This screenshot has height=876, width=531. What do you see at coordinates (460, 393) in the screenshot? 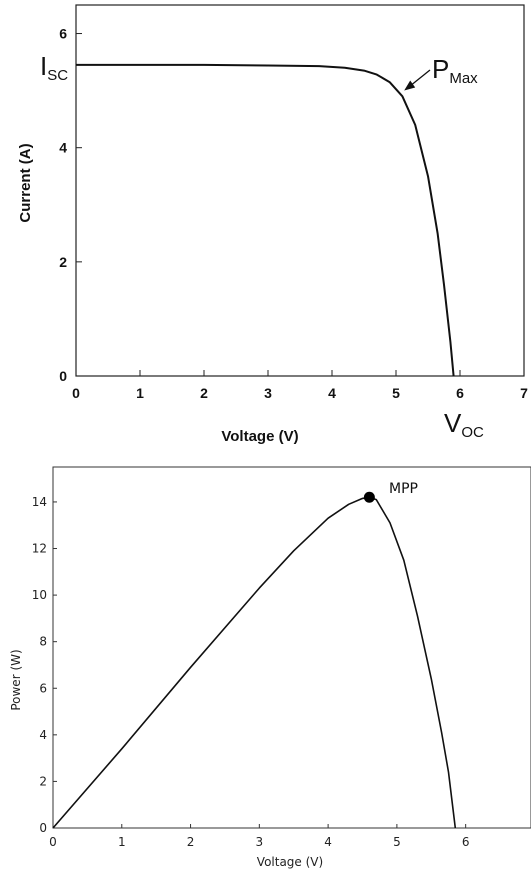
I see `iv-x-tick-label: 6` at bounding box center [460, 393].